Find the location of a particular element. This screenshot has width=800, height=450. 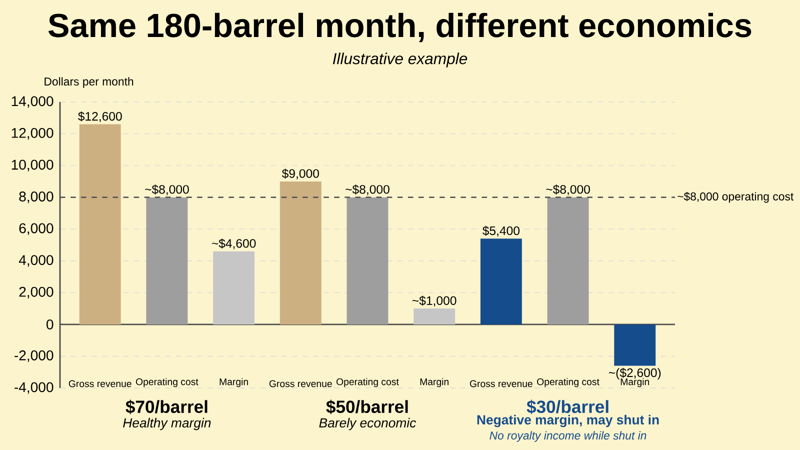

y-tick-label: 0 is located at coordinates (50, 324).